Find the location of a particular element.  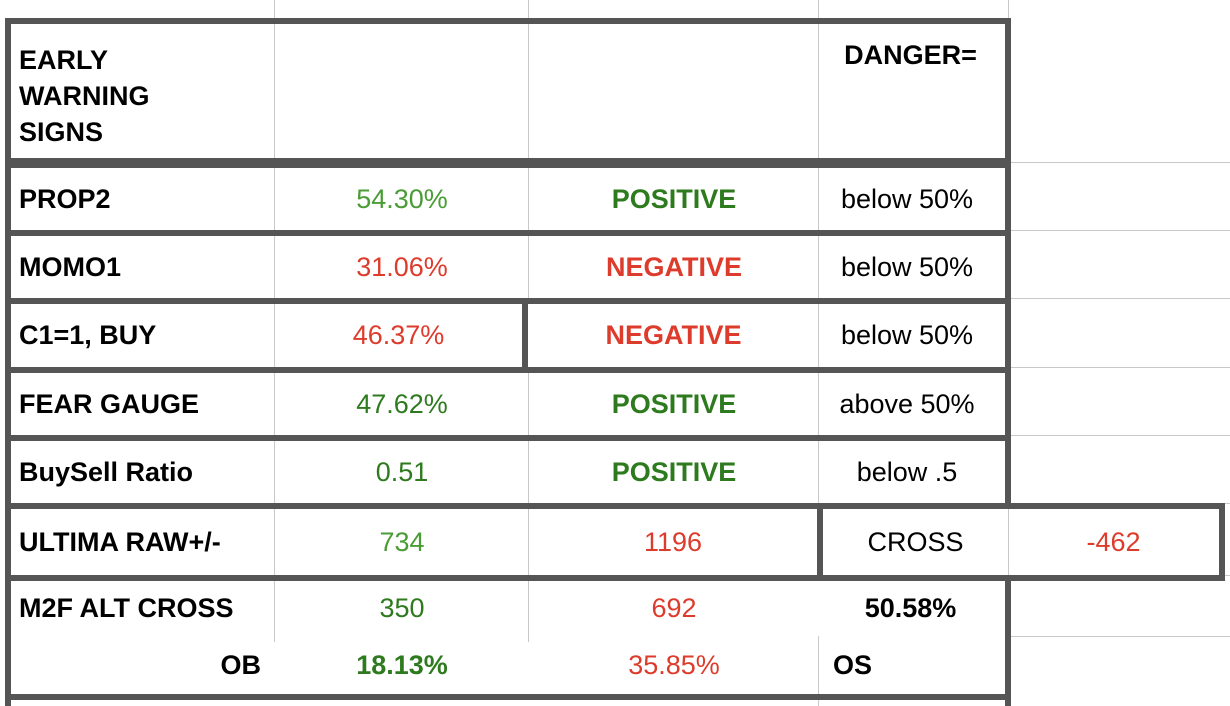

cross-value: -462 is located at coordinates (1113, 541).